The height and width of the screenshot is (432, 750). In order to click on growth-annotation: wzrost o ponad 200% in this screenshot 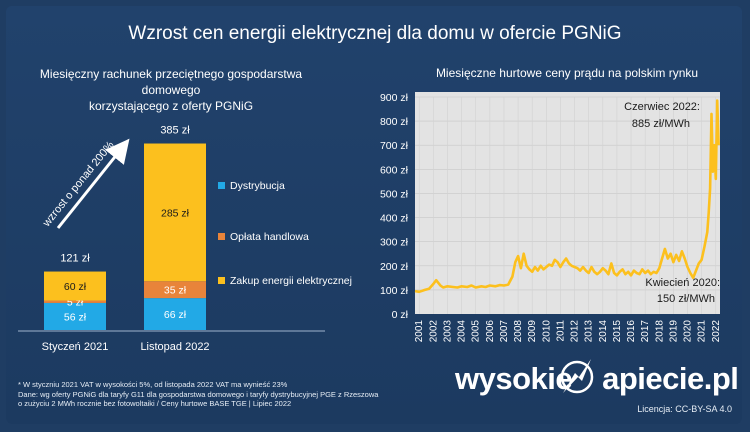, I will do `click(78, 184)`.